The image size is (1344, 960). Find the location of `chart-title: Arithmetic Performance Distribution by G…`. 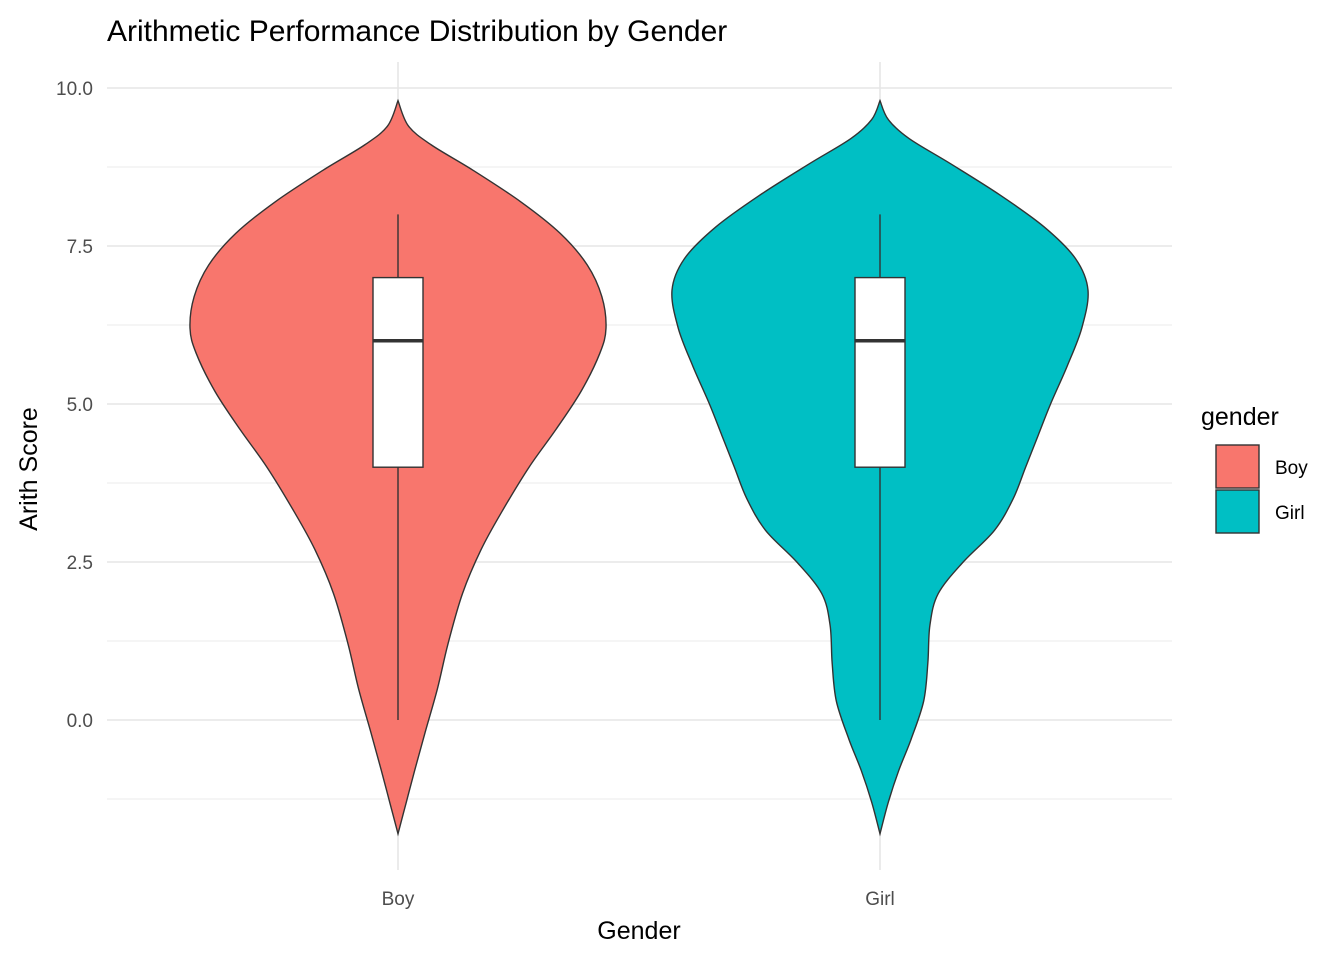

chart-title: Arithmetic Performance Distribution by G… is located at coordinates (417, 31).